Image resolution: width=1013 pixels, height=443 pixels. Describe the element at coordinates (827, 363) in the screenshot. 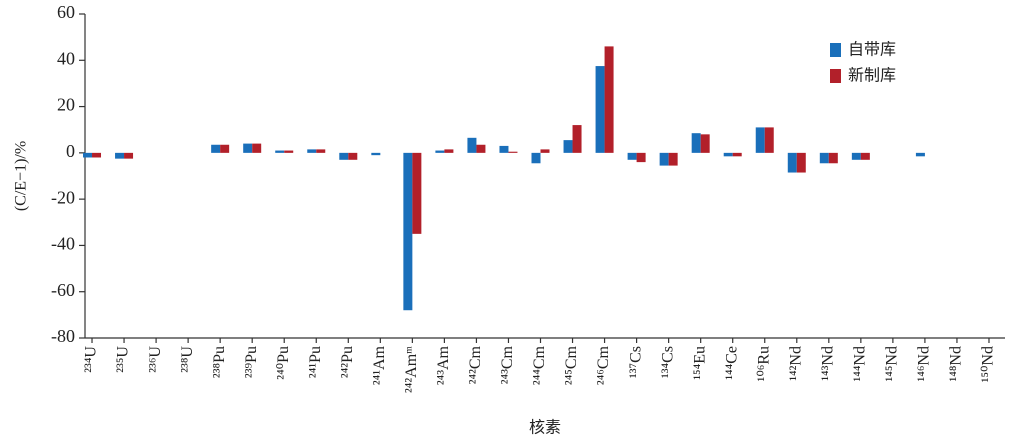

I see `x-tick-label: ¹⁴³Nd` at that location.